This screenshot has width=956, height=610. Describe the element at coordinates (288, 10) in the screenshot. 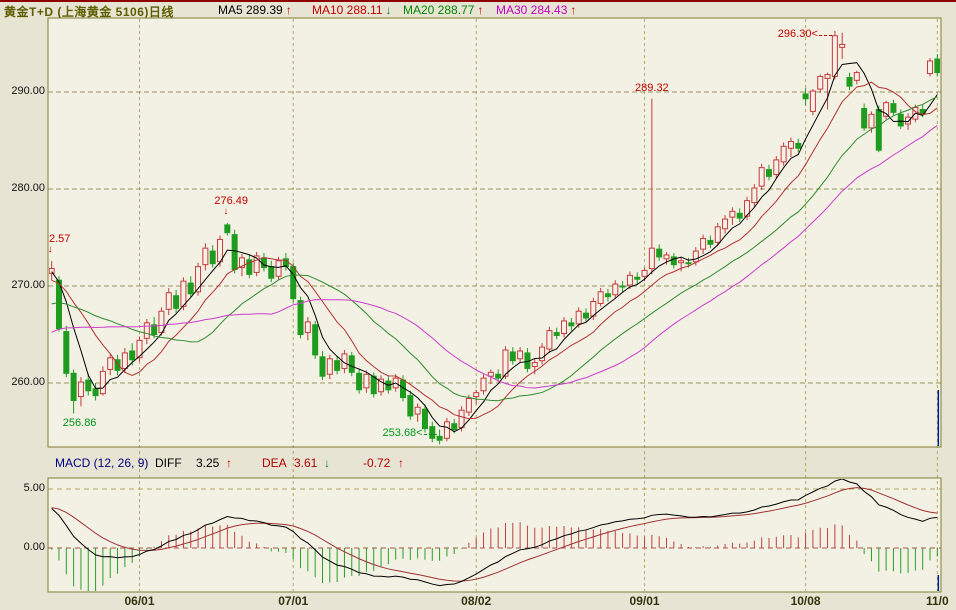

I see `trend-arrow-icon: ↑` at that location.